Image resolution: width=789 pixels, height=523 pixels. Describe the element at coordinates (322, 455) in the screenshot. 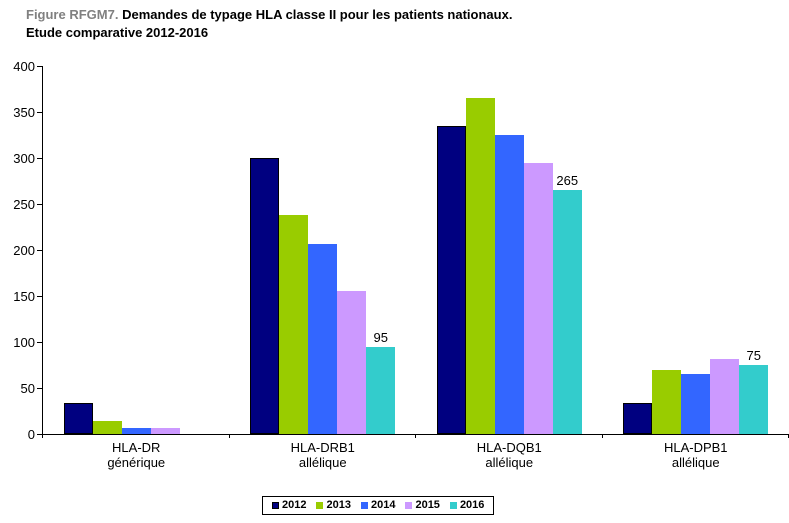

I see `category-label: HLA-DRB1 allélique` at that location.